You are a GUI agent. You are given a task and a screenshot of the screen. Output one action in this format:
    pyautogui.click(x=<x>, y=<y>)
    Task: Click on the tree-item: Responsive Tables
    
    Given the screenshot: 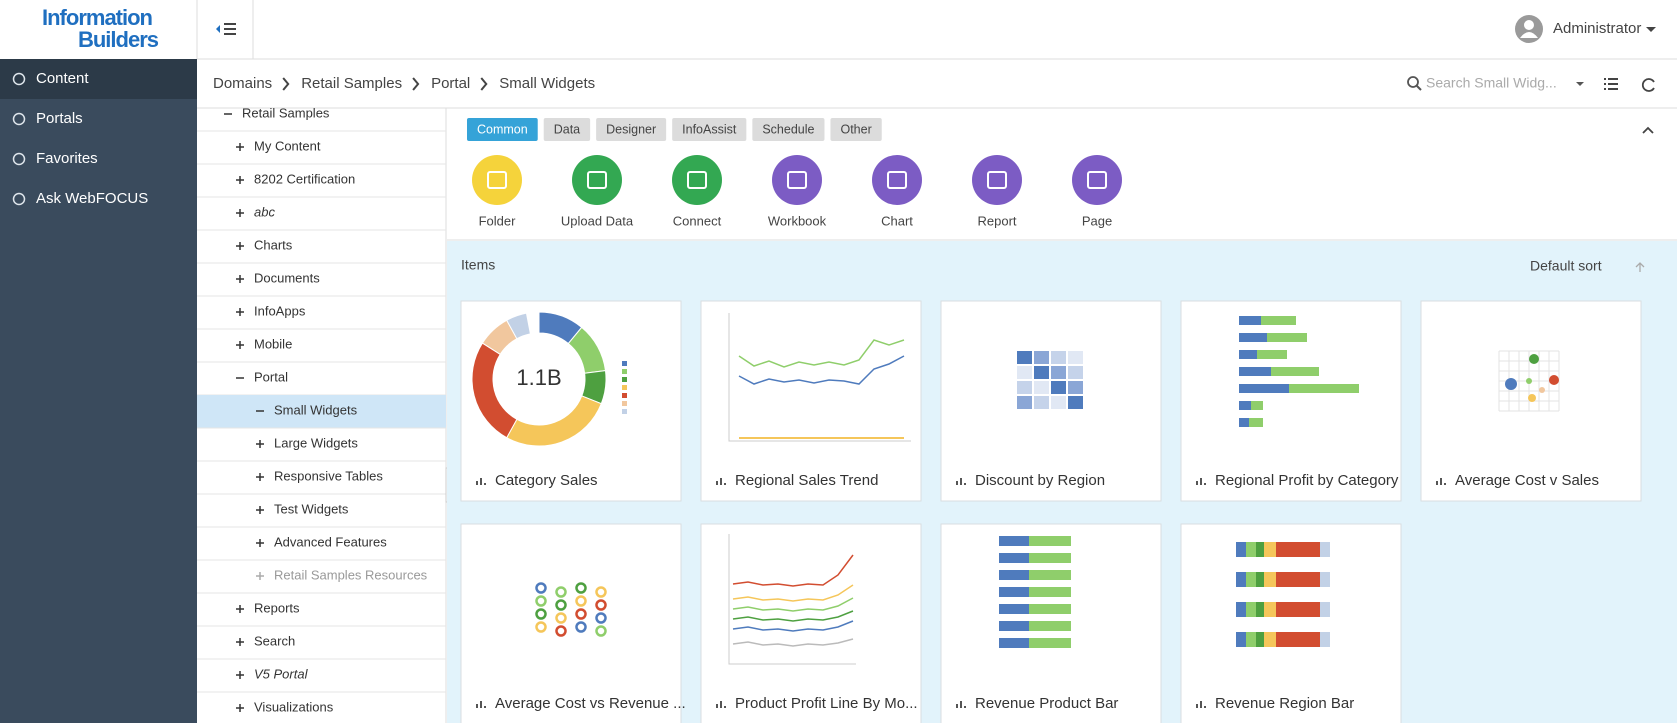 What is the action you would take?
    pyautogui.click(x=328, y=475)
    